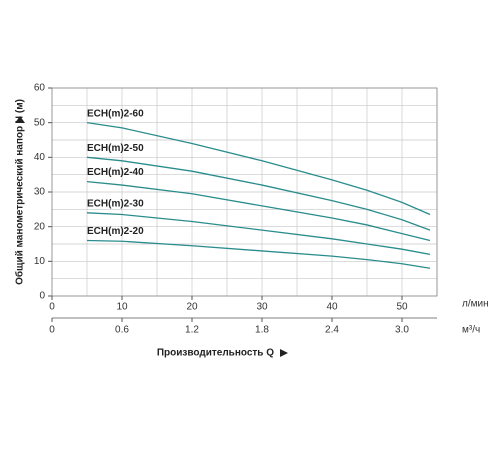 The width and height of the screenshot is (500, 450). Describe the element at coordinates (192, 330) in the screenshot. I see `x2-tick-label: 1.2` at that location.